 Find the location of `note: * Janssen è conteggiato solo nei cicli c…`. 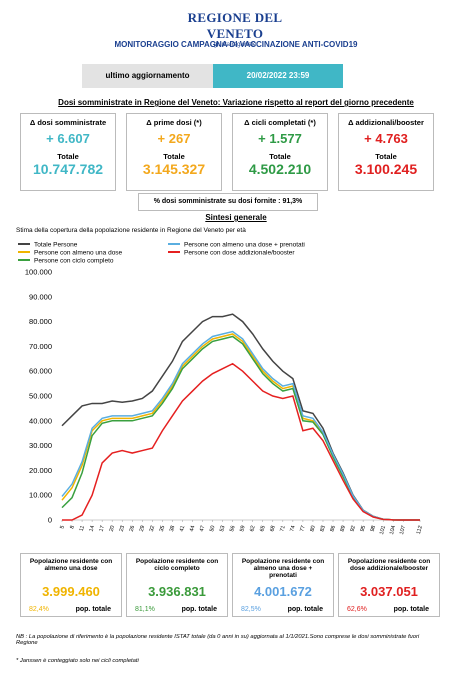

note: * Janssen è conteggiato solo nei cicli c… is located at coordinates (77, 661).